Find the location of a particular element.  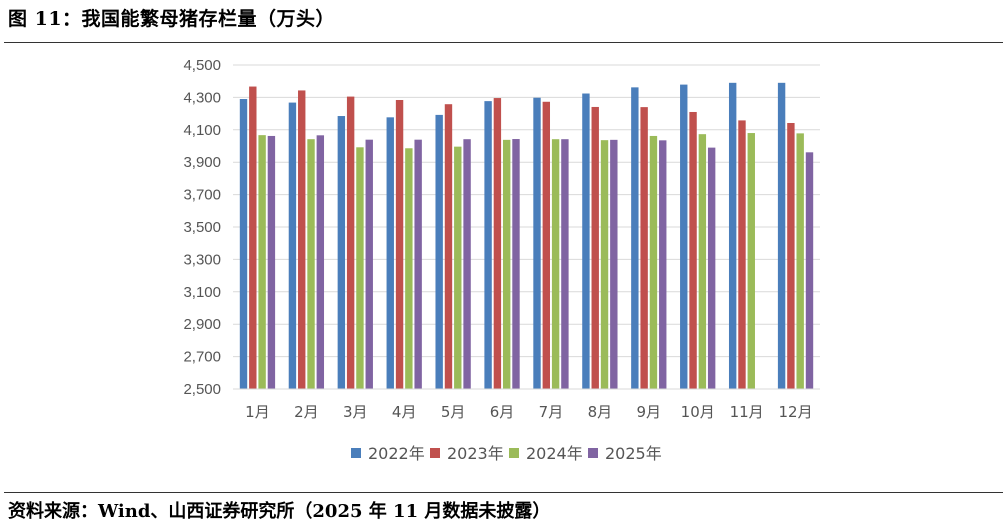

x-category-label: 2月 is located at coordinates (306, 412).